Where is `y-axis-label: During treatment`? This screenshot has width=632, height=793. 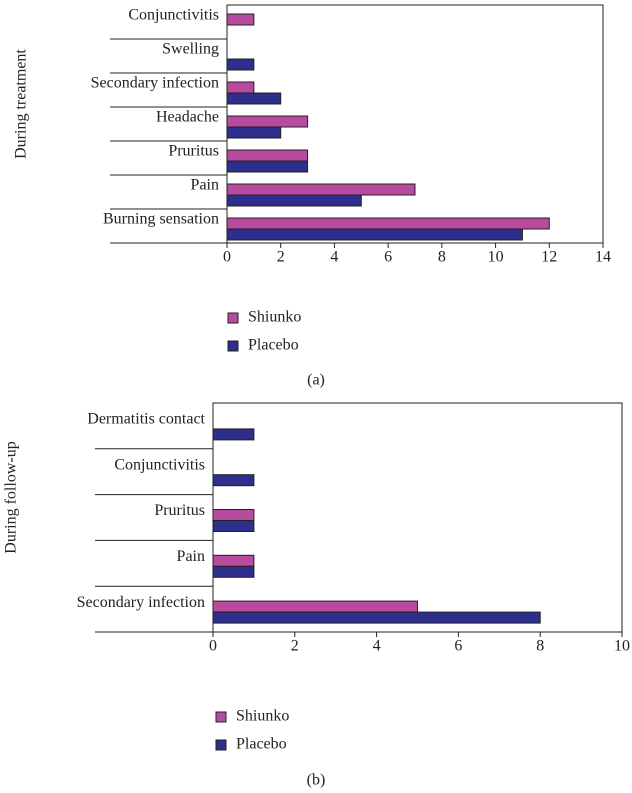 y-axis-label: During treatment is located at coordinates (21, 104).